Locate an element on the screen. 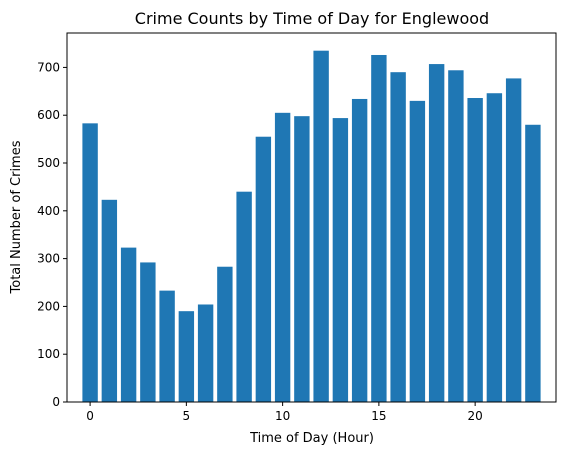  x-tick-label: 15 is located at coordinates (378, 416).